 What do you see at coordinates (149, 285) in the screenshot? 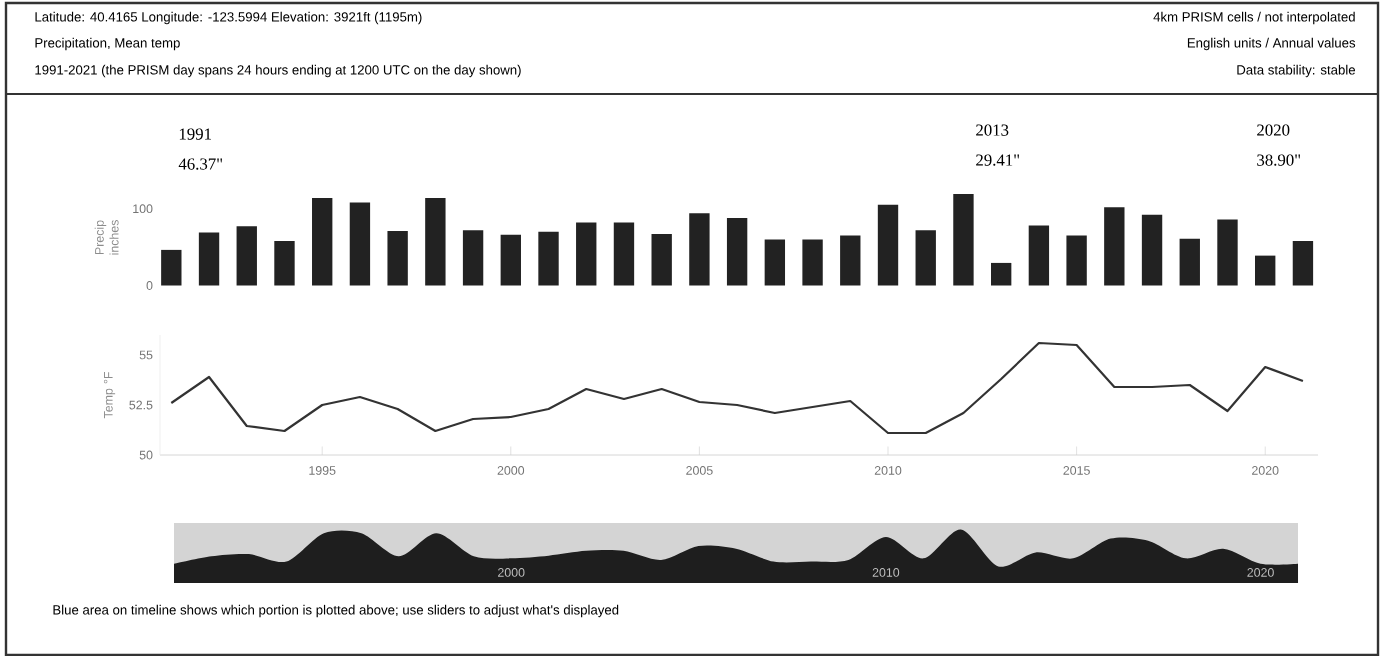
I see `y-tick-label: 0` at bounding box center [149, 285].